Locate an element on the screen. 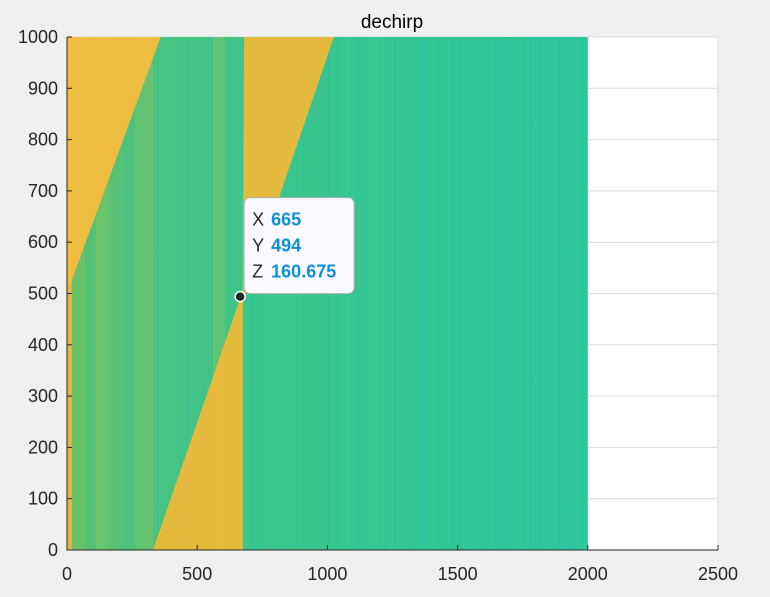 This screenshot has width=770, height=597. datatip-box is located at coordinates (299, 246).